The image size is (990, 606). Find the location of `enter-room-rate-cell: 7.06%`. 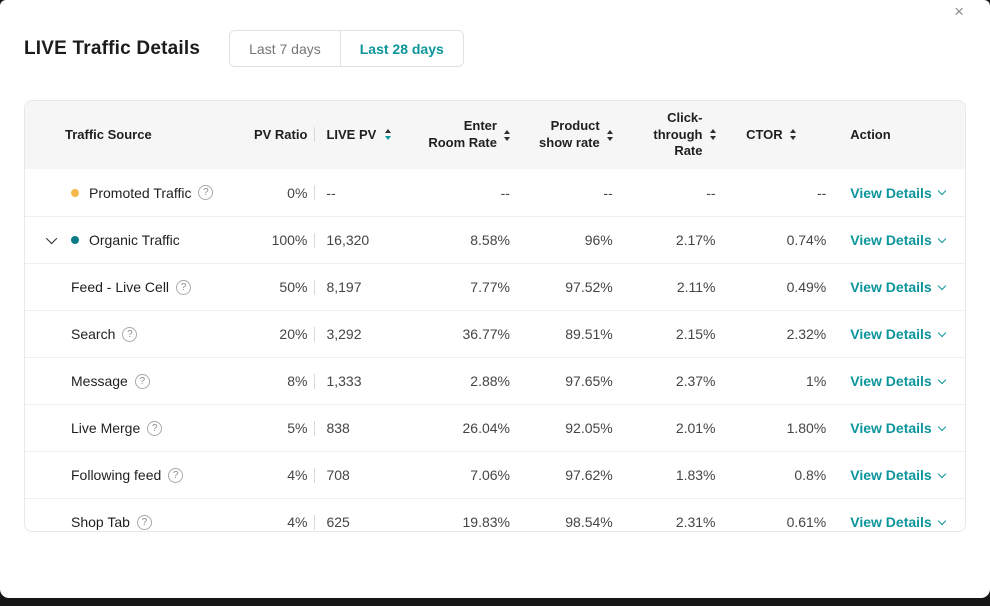

enter-room-rate-cell: 7.06% is located at coordinates (490, 475).